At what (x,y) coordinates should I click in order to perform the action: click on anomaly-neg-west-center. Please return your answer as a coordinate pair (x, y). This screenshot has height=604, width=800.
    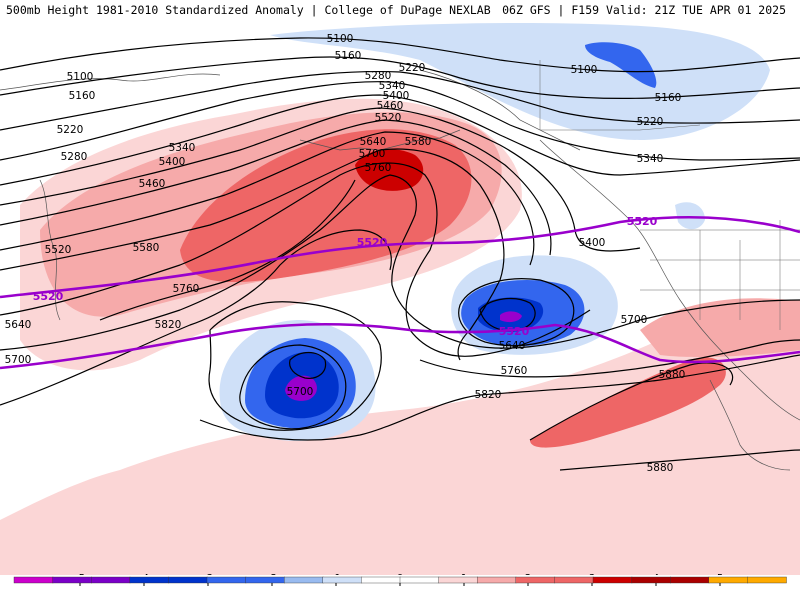
    Looking at the image, I should click on (301, 388).